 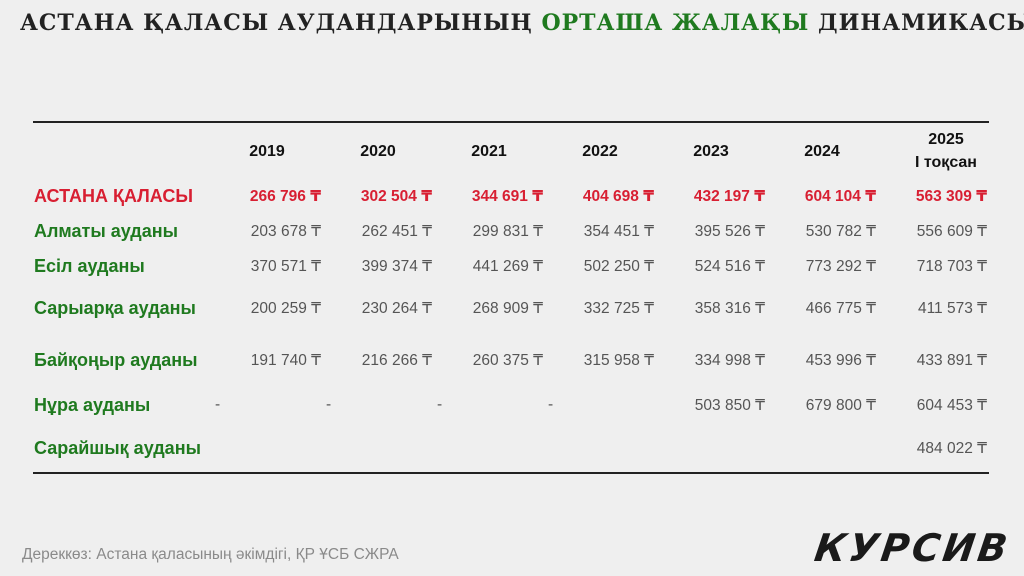 What do you see at coordinates (396, 266) in the screenshot?
I see `table-cell: 399 374 ₸` at bounding box center [396, 266].